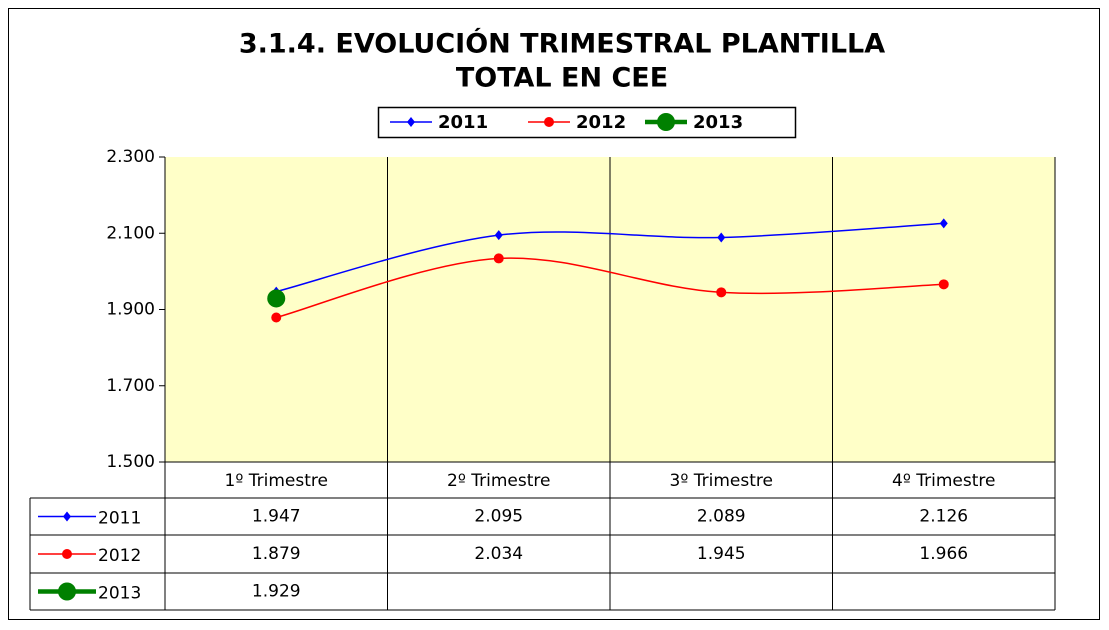  Describe the element at coordinates (498, 517) in the screenshot. I see `table-value: 2.095` at that location.